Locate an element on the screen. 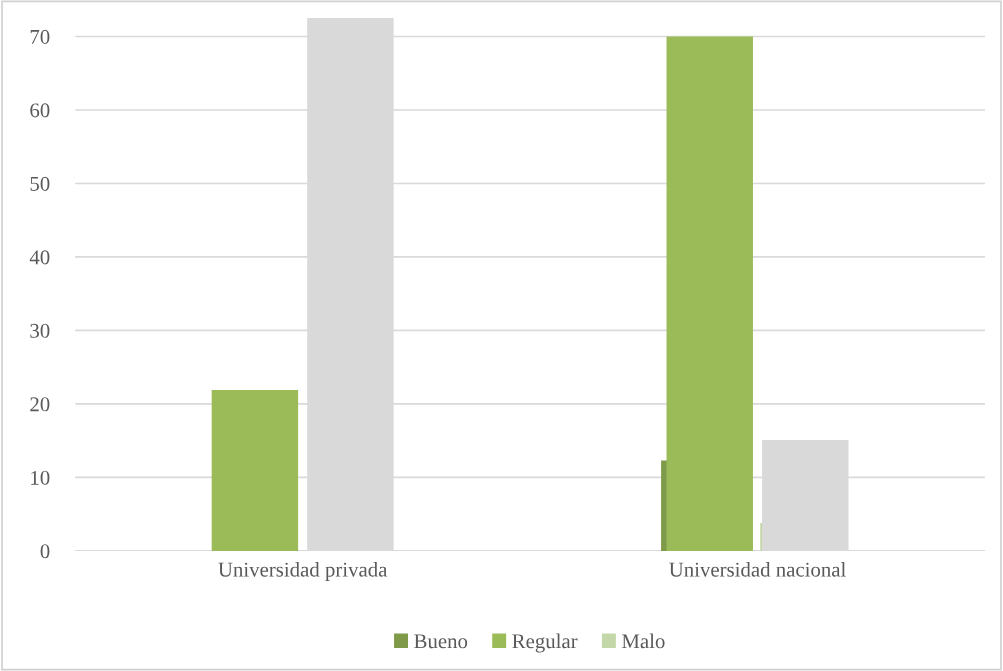 The height and width of the screenshot is (671, 1003). y-tick-label: 20 is located at coordinates (40, 404).